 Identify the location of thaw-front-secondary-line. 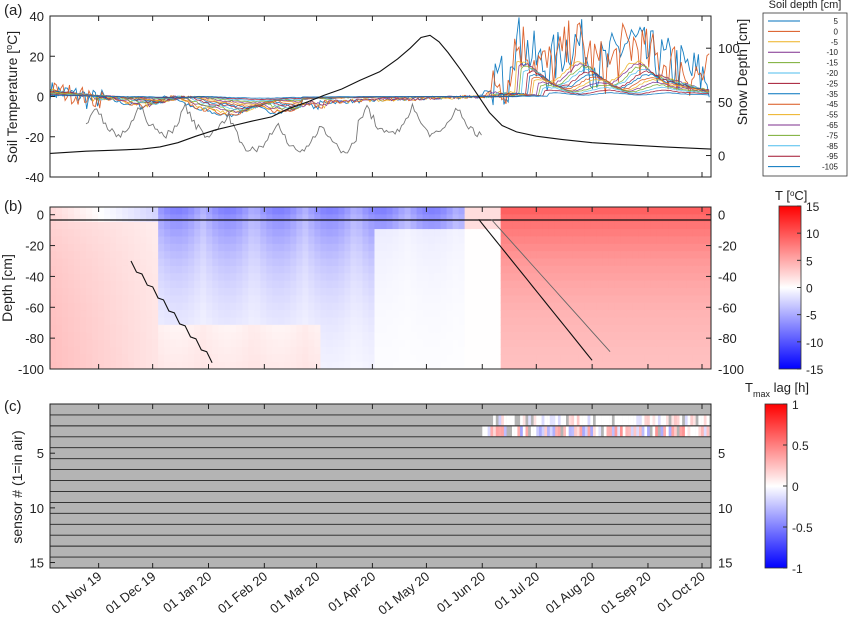
(550, 286).